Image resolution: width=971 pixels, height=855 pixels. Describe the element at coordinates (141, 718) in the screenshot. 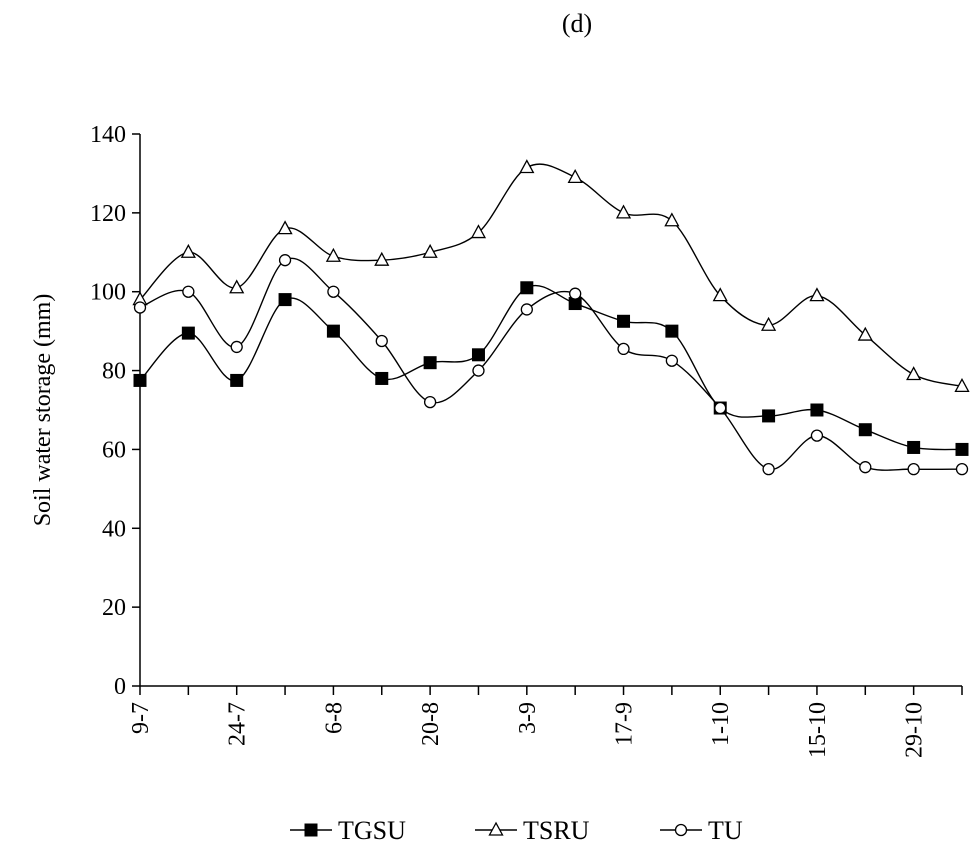

I see `x-tick-label: 9-7` at that location.